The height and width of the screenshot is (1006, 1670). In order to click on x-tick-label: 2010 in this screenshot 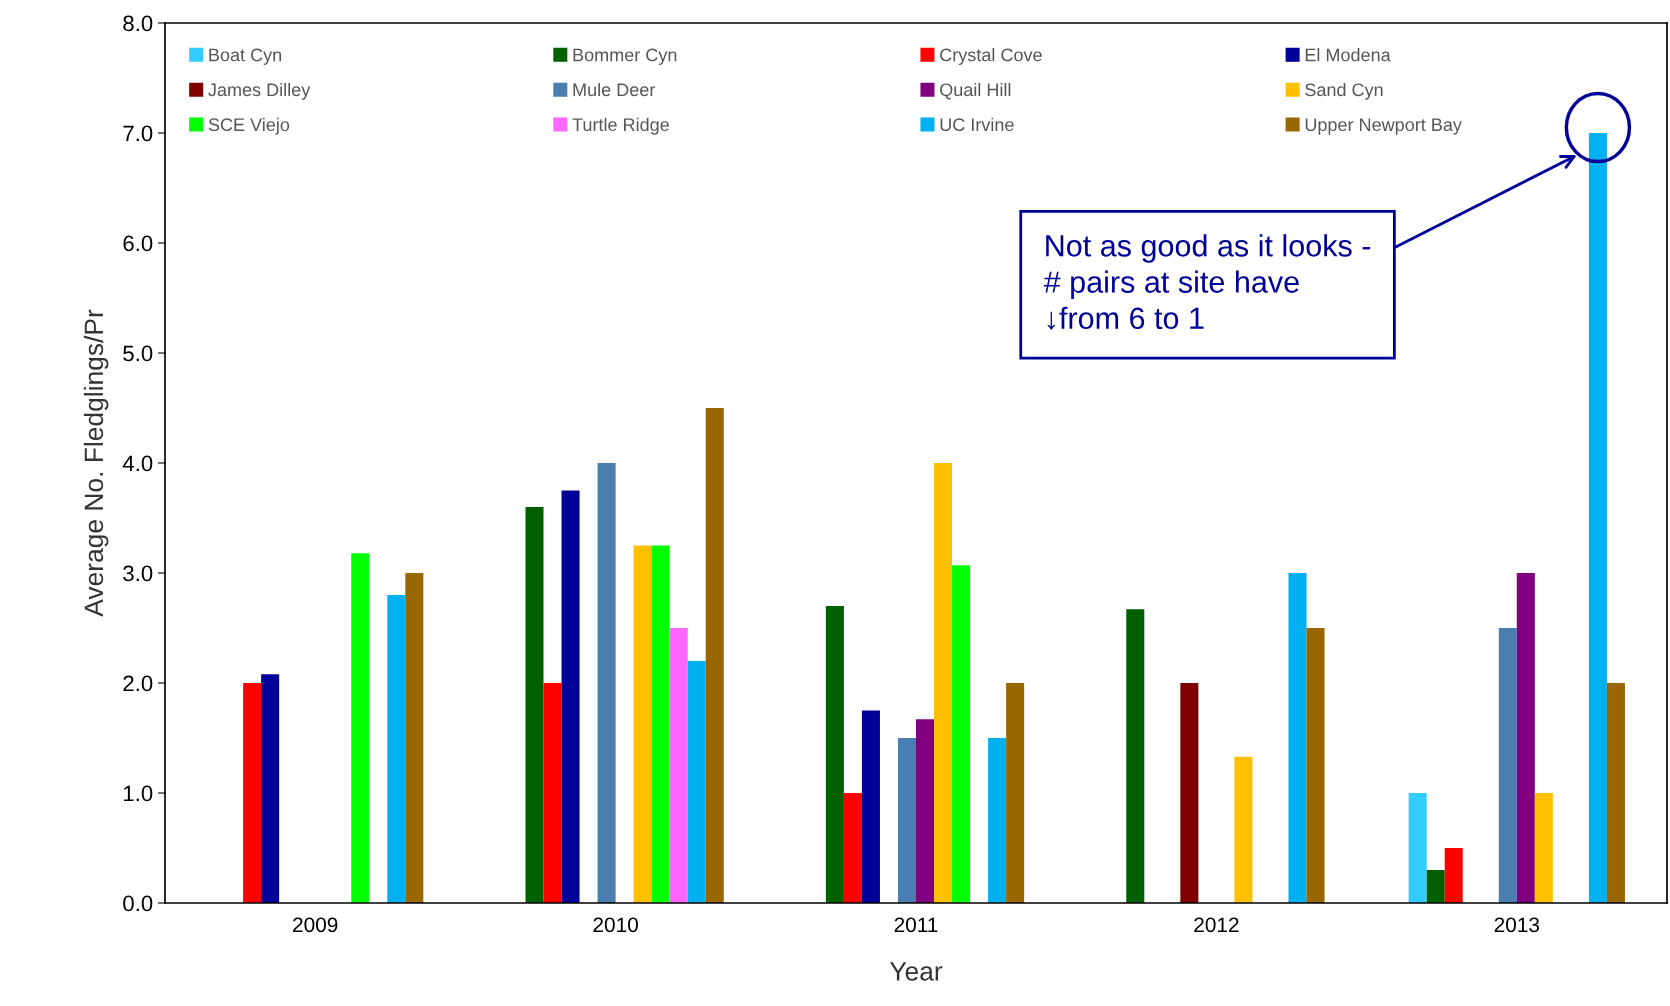, I will do `click(615, 925)`.